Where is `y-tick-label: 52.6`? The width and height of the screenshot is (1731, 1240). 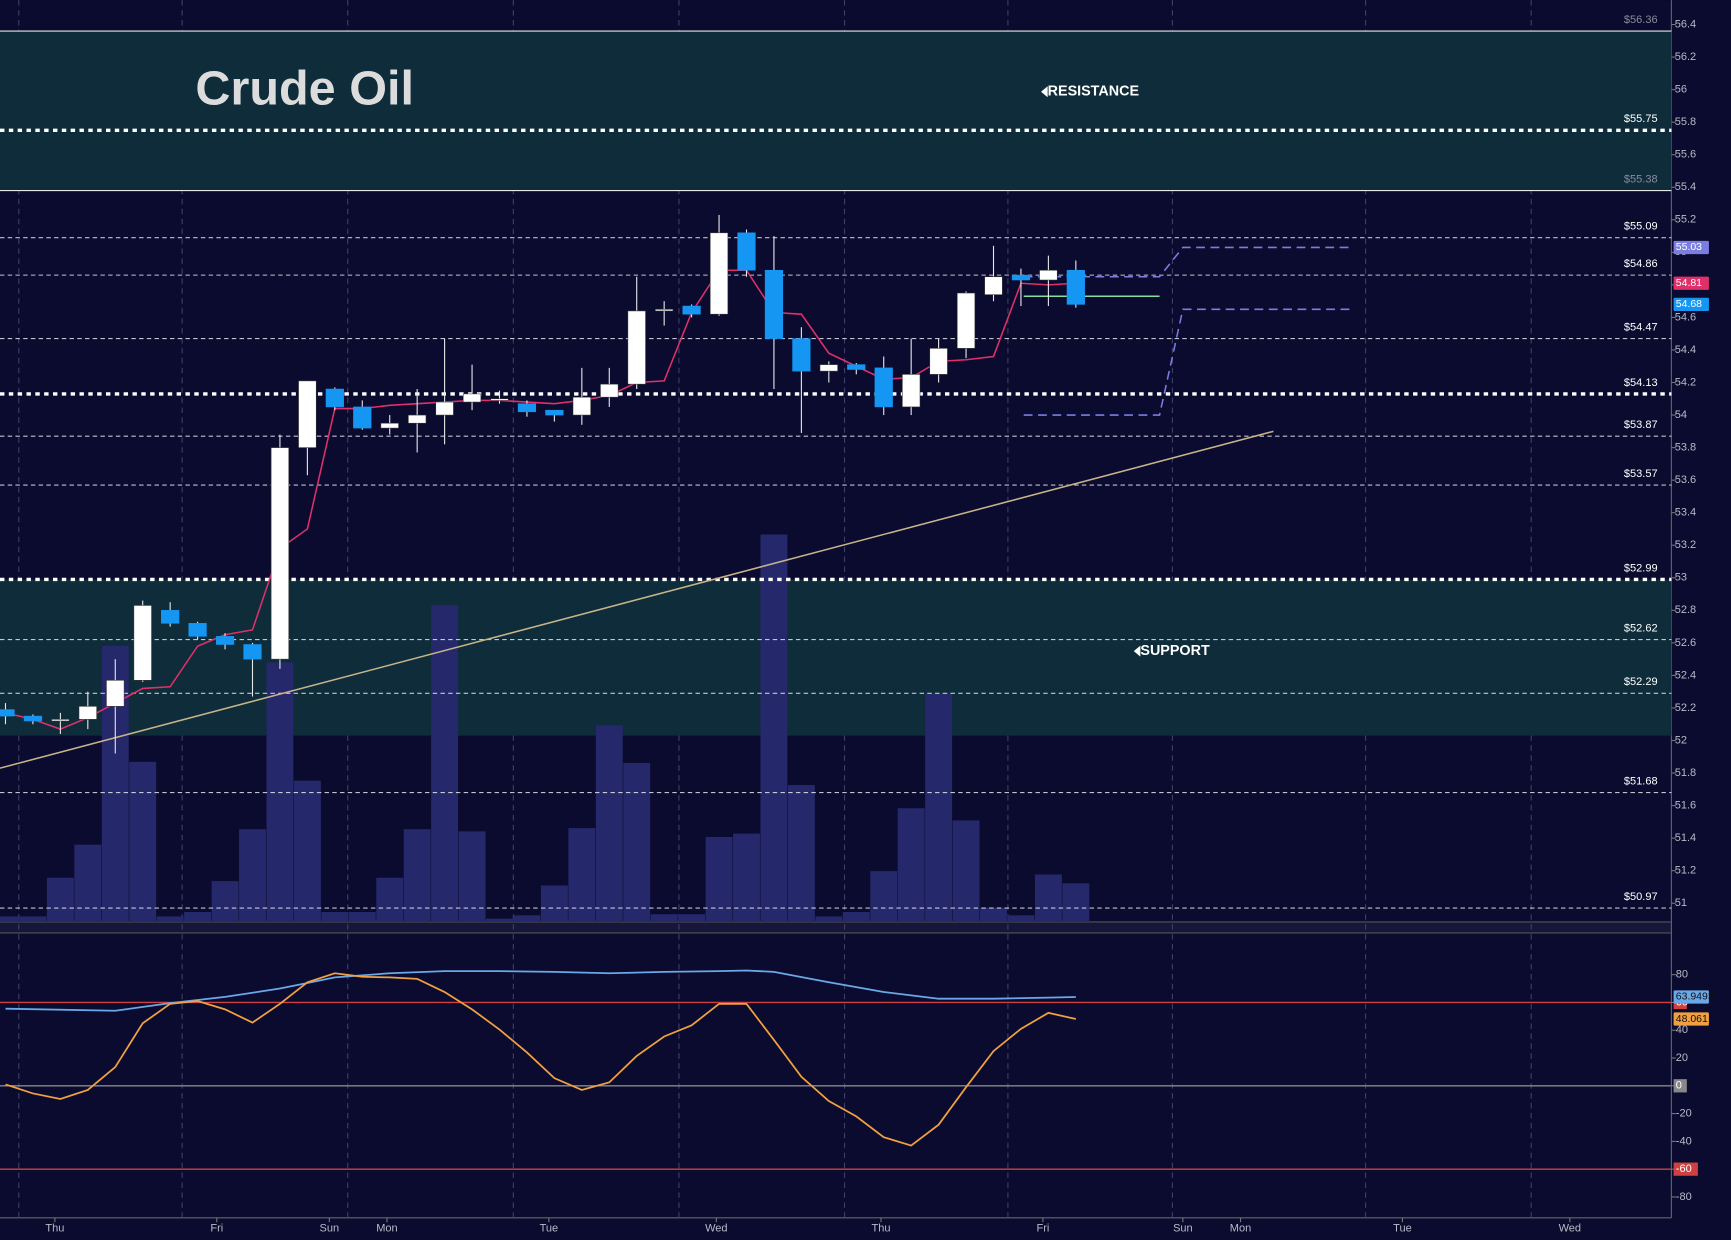 y-tick-label: 52.6 is located at coordinates (1685, 643).